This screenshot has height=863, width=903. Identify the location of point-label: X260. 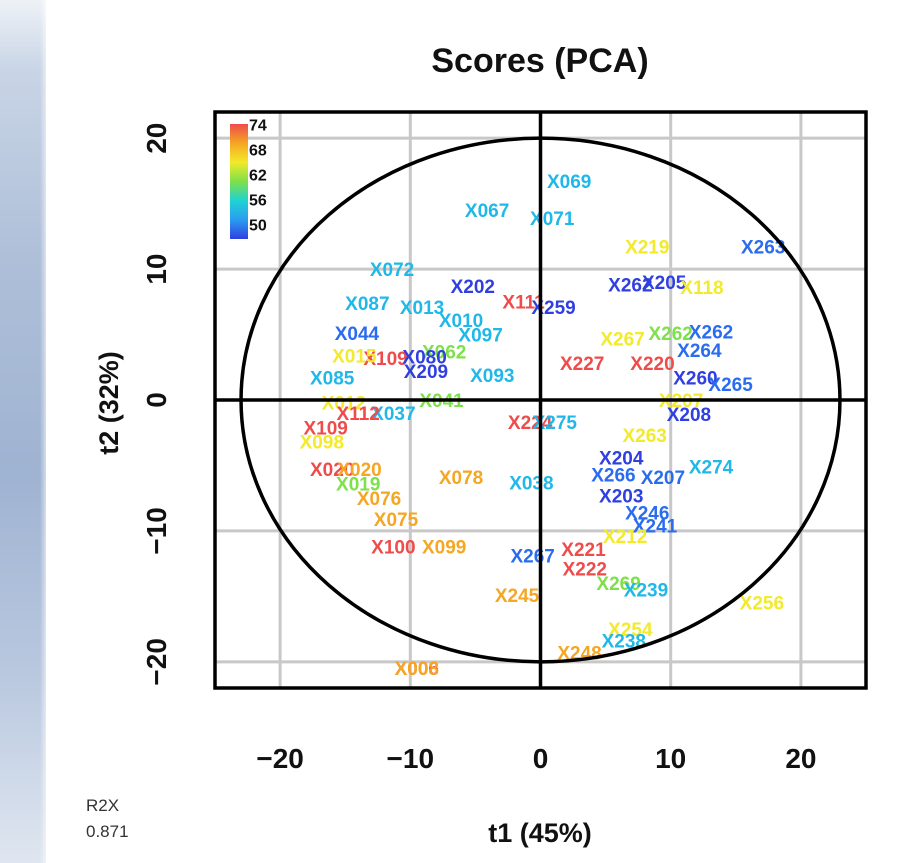
(695, 379).